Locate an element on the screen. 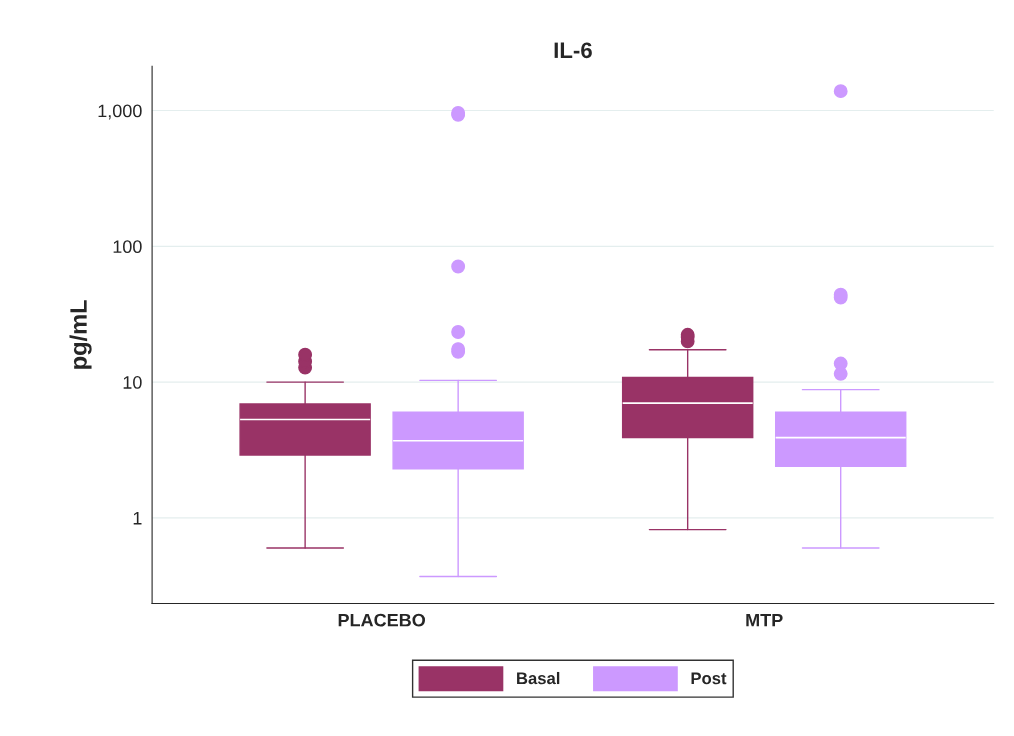 Image resolution: width=1014 pixels, height=736 pixels. chart-title: IL-6 is located at coordinates (573, 50).